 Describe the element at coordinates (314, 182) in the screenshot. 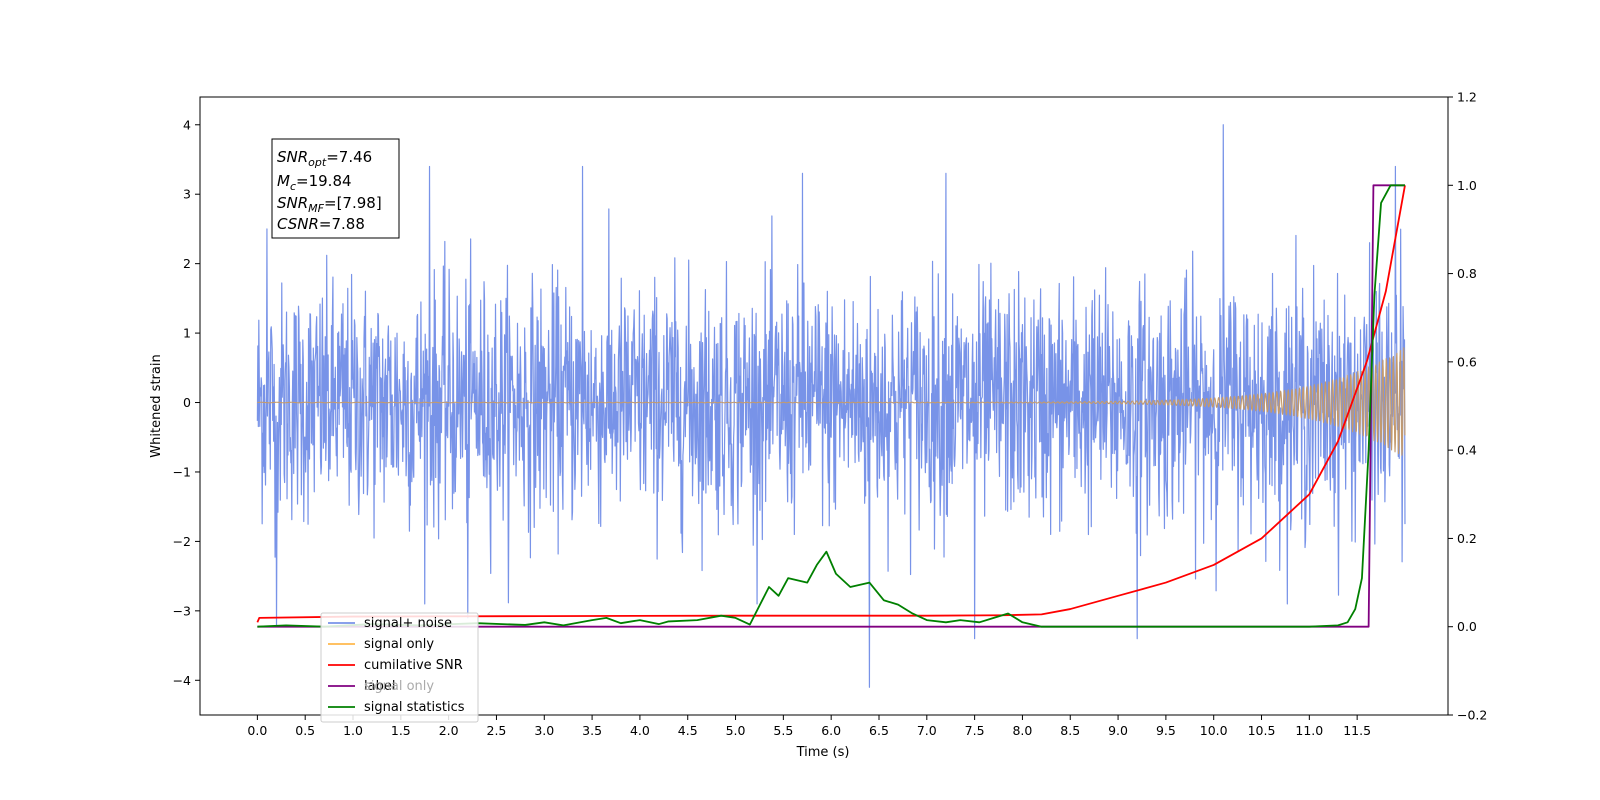

I see `annotation-chirp-mass: Mc=19.84` at that location.